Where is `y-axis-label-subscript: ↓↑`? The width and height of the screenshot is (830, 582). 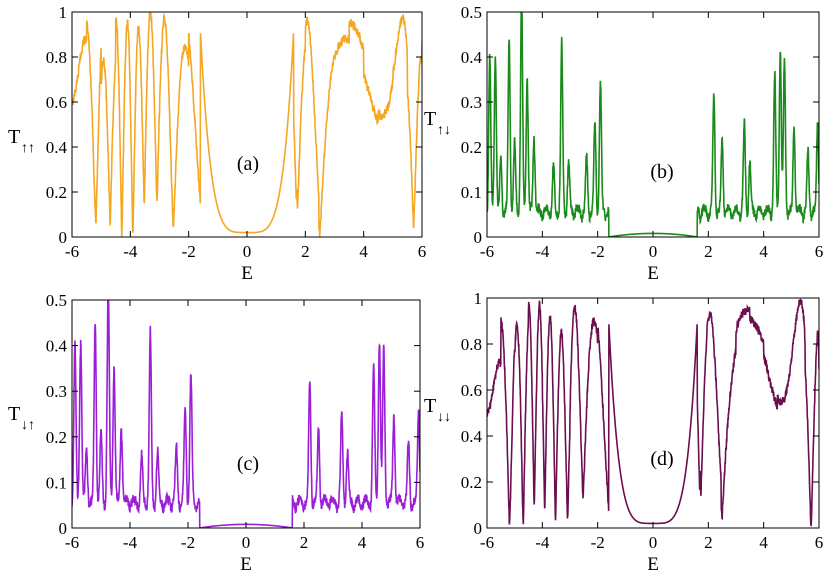 y-axis-label-subscript: ↓↑ is located at coordinates (28, 425).